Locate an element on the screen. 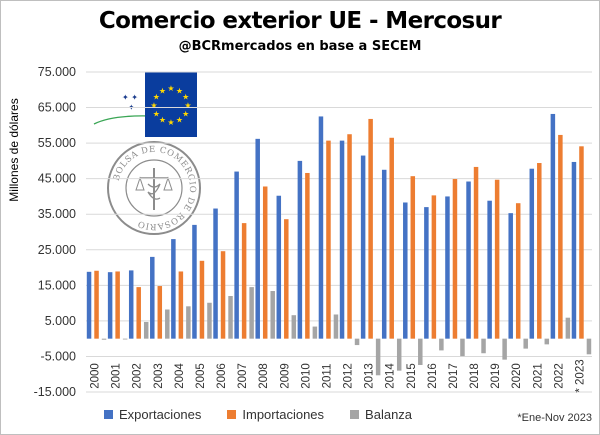 This screenshot has height=435, width=600. y-tick-label: 5.000 is located at coordinates (60, 321).